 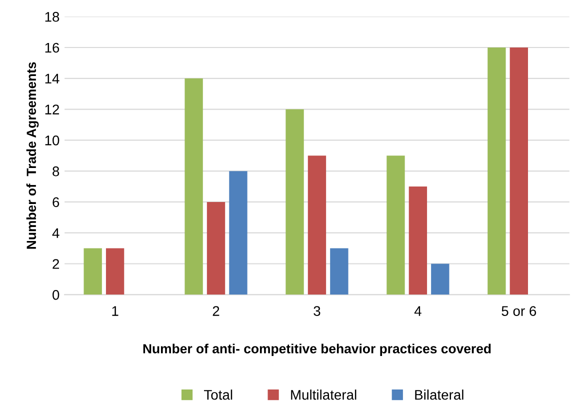 I want to click on y-tick-label: 0, so click(x=56, y=295).